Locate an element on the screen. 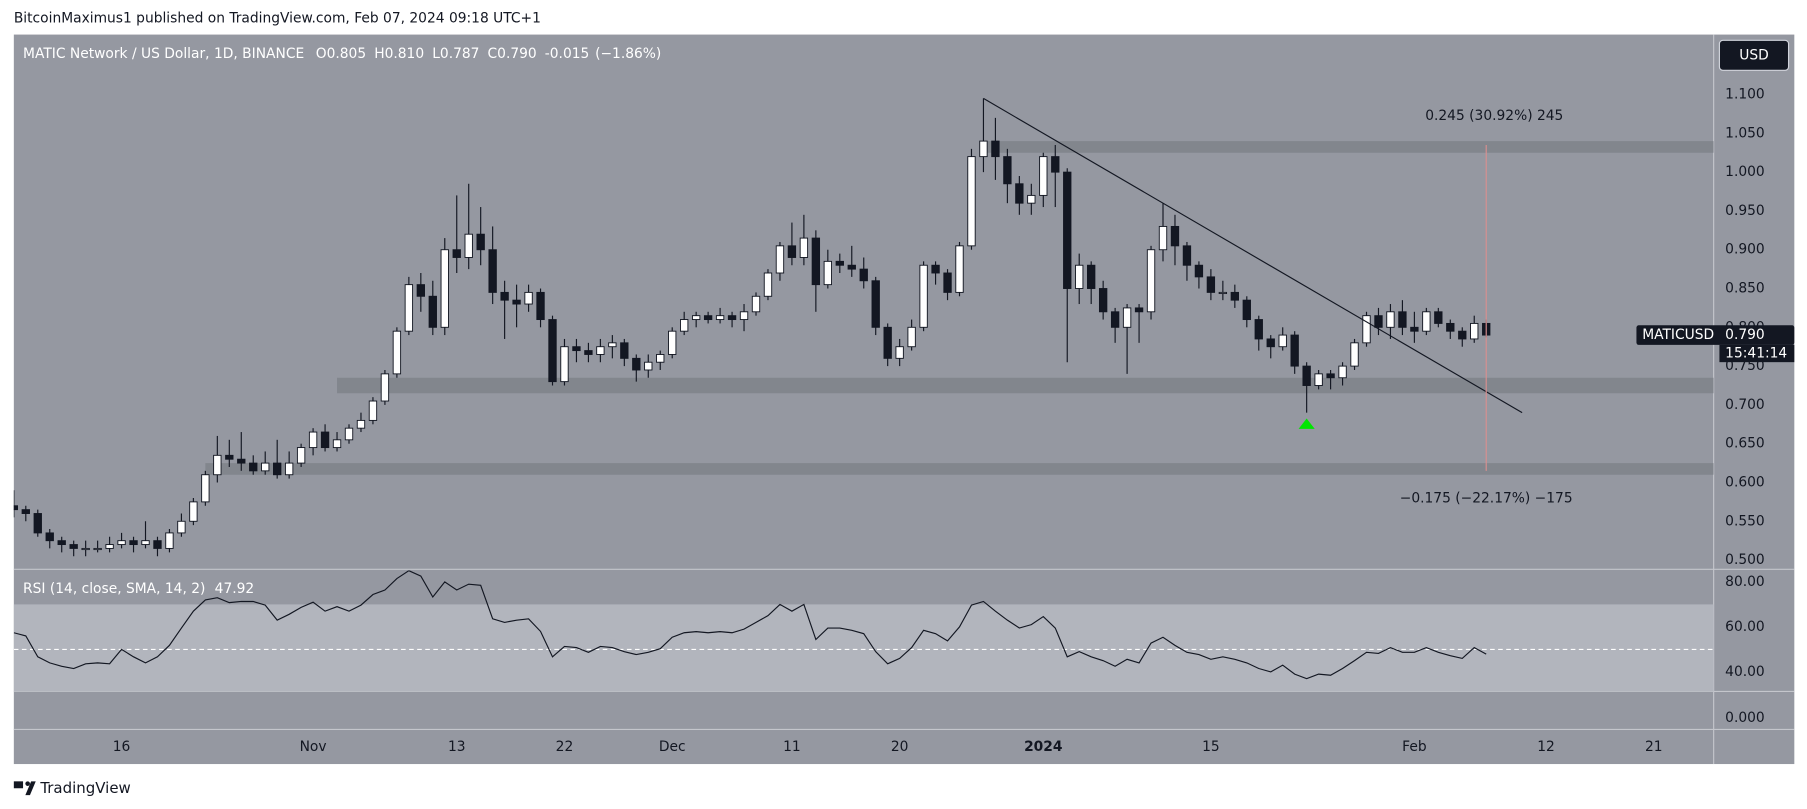 This screenshot has width=1807, height=809. y-tick-label: 80.00 is located at coordinates (1745, 582).